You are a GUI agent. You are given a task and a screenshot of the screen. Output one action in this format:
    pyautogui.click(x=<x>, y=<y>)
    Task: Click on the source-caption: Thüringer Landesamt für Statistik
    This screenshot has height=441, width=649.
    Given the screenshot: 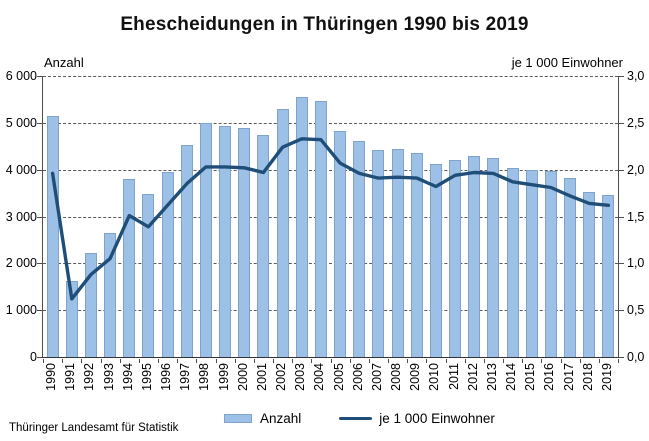 What is the action you would take?
    pyautogui.click(x=94, y=428)
    